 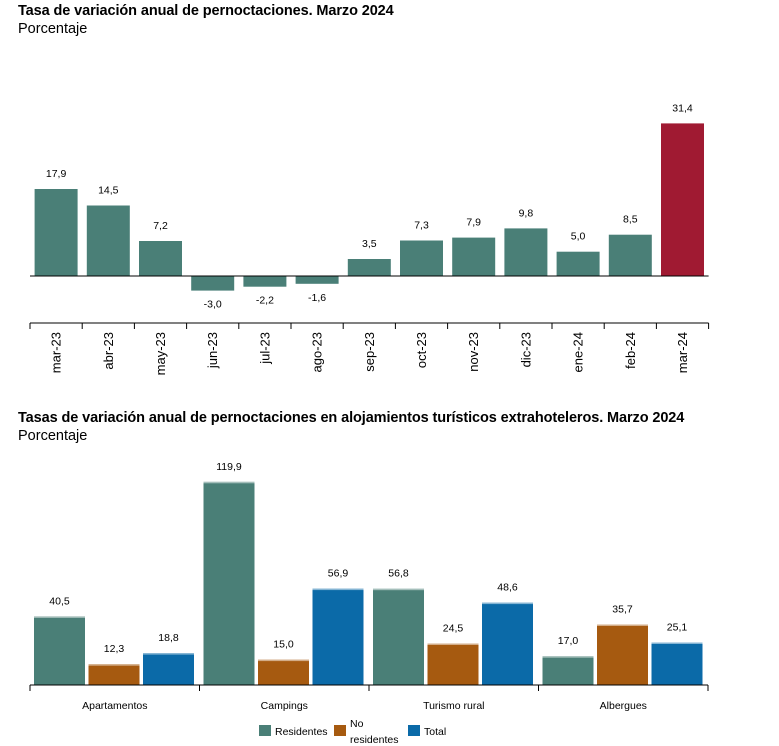 What do you see at coordinates (623, 706) in the screenshot?
I see `x-tick-label-Albergues: Albergues` at bounding box center [623, 706].